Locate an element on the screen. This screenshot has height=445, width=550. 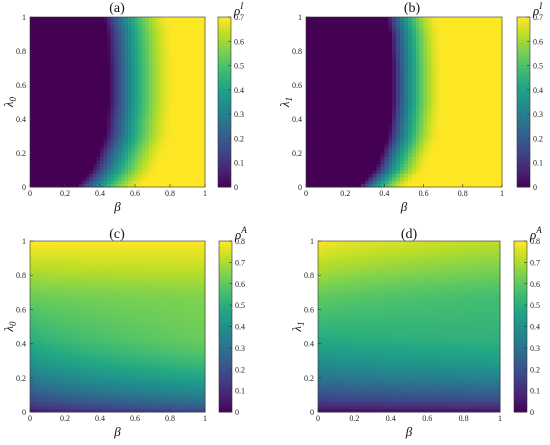
colorbar-segment is located at coordinates (224, 106).